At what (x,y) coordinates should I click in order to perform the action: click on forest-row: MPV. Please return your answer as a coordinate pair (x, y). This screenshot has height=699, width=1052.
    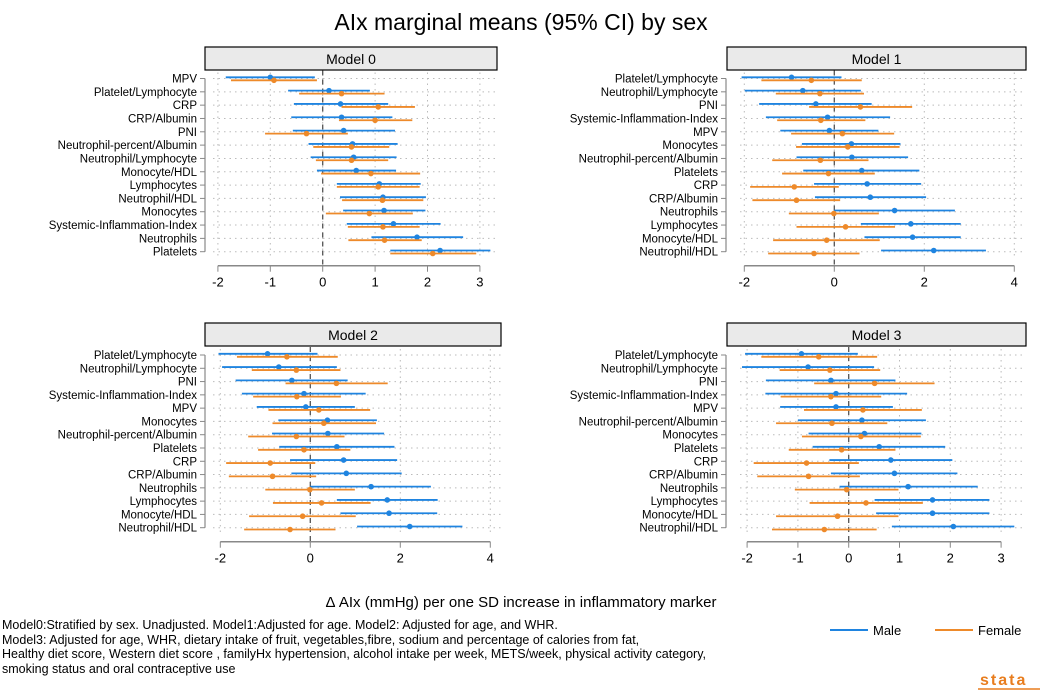
    Looking at the image, I should click on (859, 409).